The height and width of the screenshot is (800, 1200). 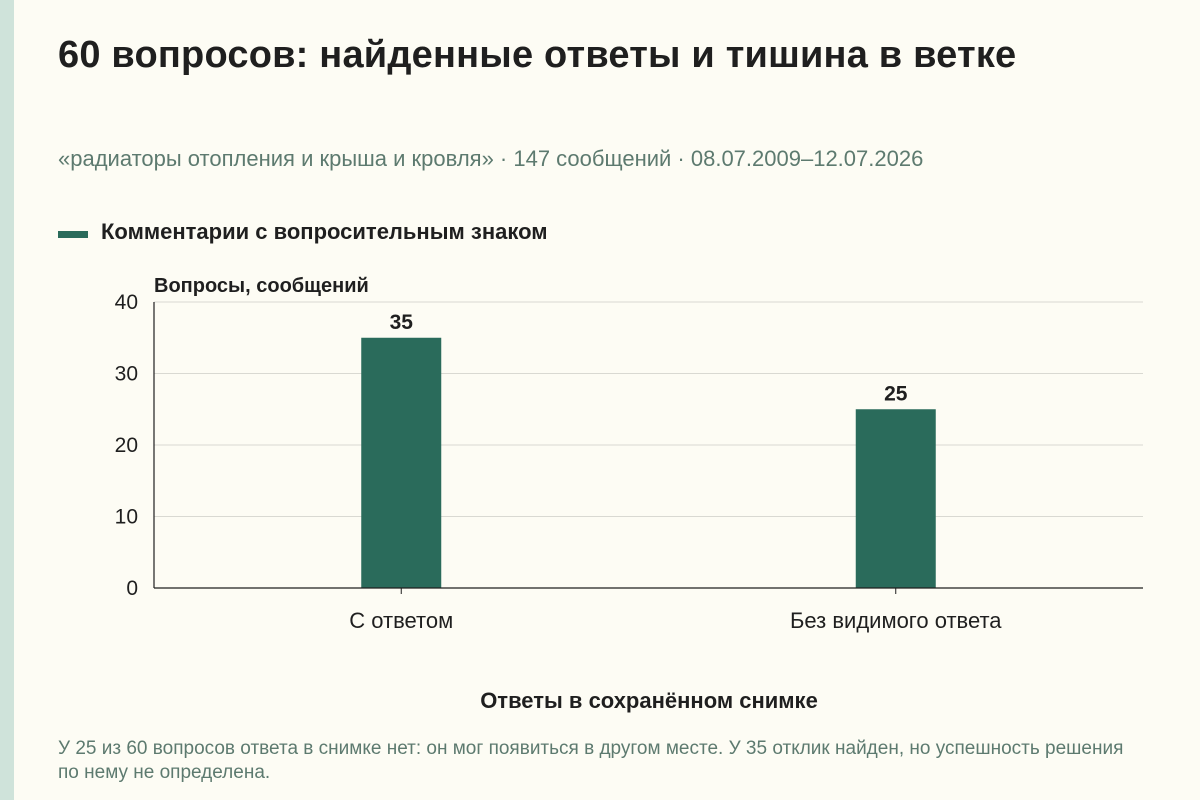 I want to click on x-tick-label: Без видимого ответа, so click(x=896, y=620).